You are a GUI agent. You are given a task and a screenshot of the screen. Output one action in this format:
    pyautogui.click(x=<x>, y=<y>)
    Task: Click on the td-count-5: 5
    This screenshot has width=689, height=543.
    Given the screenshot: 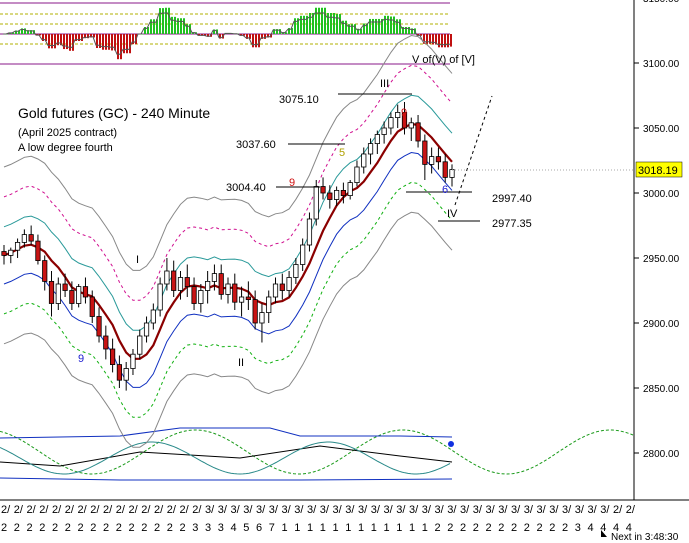 What is the action you would take?
    pyautogui.click(x=342, y=153)
    